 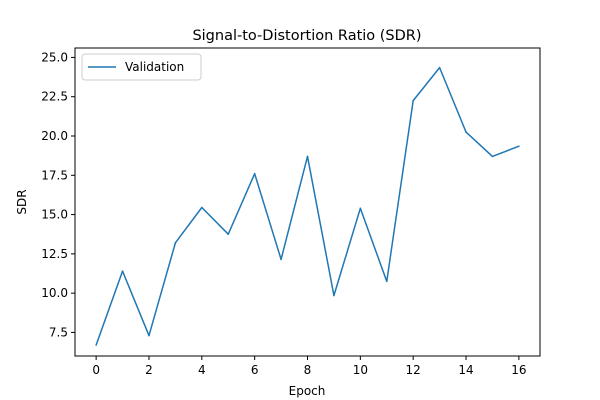 I want to click on x-tick-label: 2, so click(x=149, y=370).